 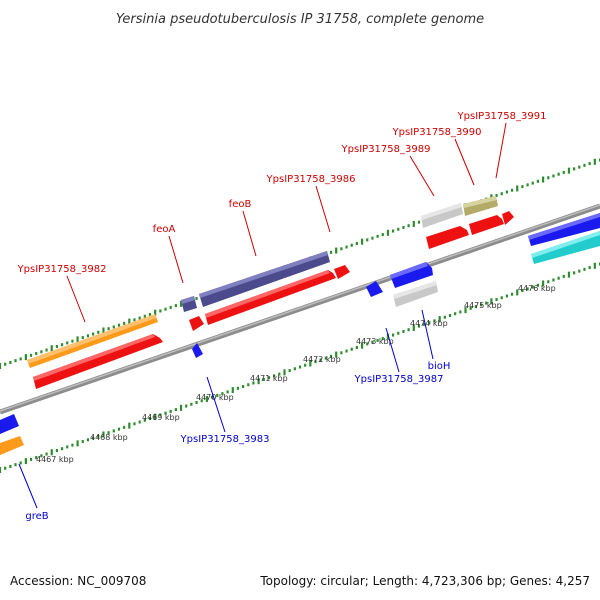 What do you see at coordinates (216, 404) in the screenshot?
I see `reverse-1-leader` at bounding box center [216, 404].